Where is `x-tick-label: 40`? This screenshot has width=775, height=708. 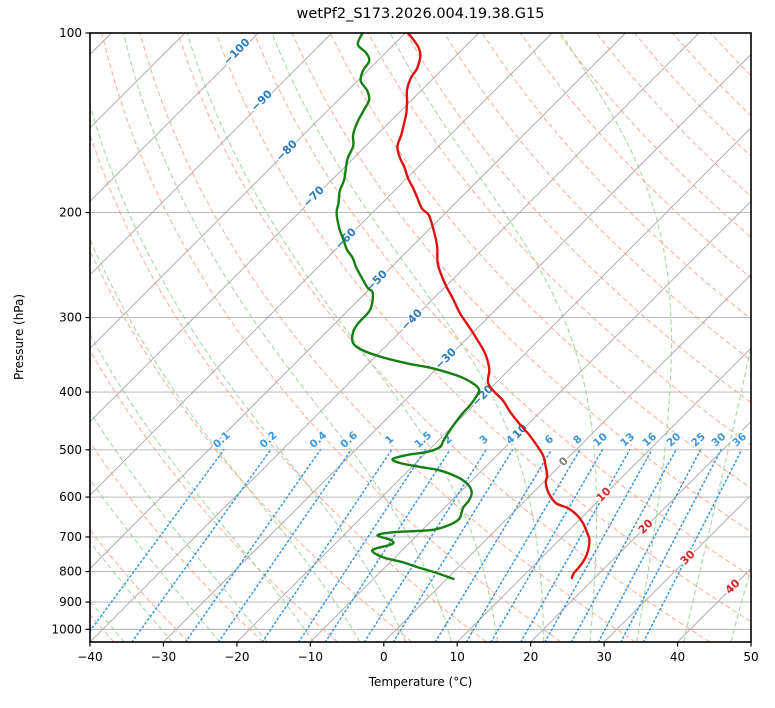
x-tick-label: 40 is located at coordinates (677, 657).